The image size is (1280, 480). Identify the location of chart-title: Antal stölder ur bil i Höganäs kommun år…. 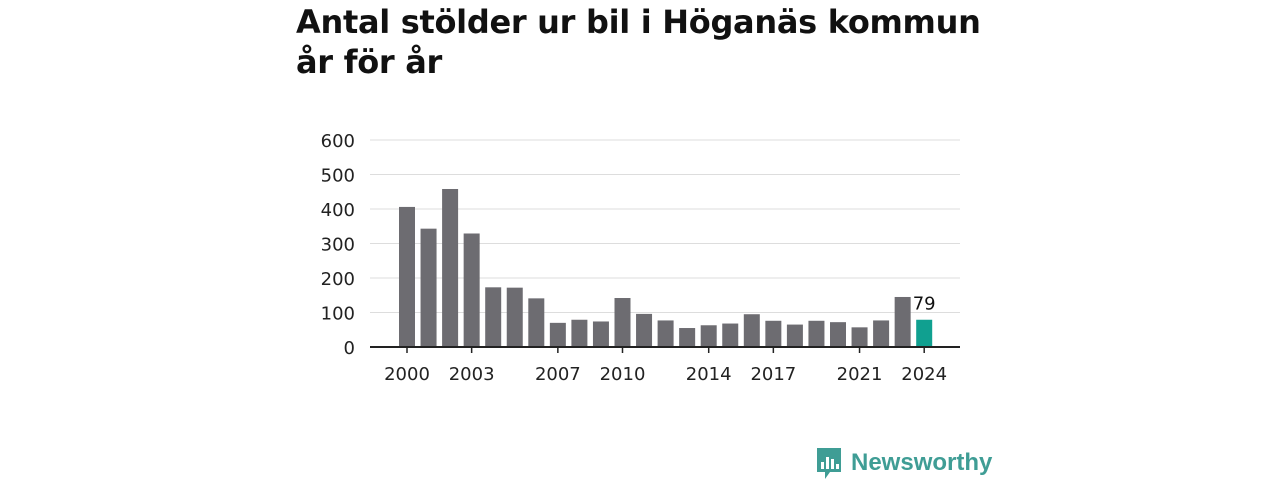
(638, 42).